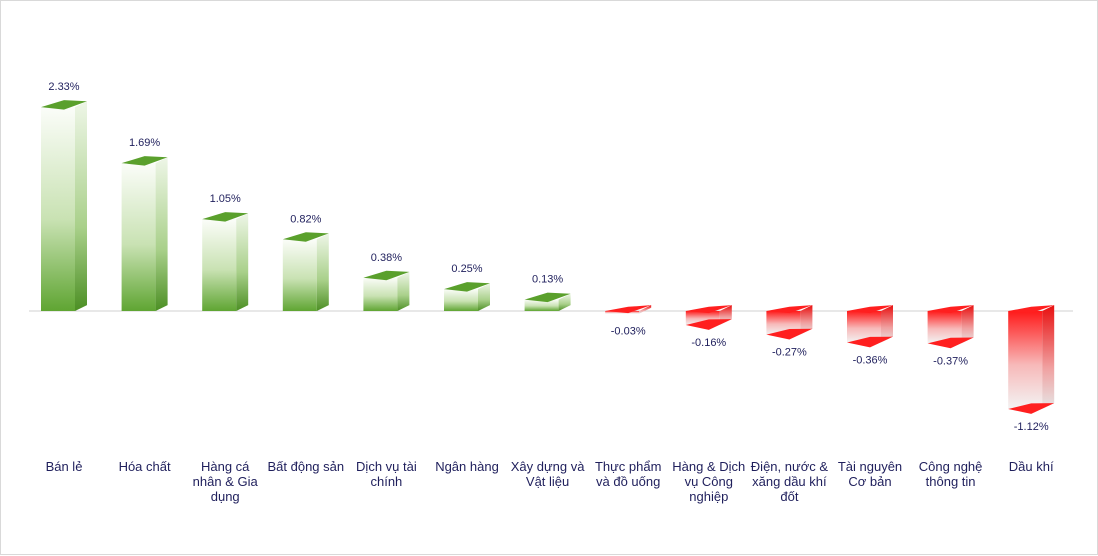 The width and height of the screenshot is (1098, 556). I want to click on value-label: 2.33%, so click(63, 87).